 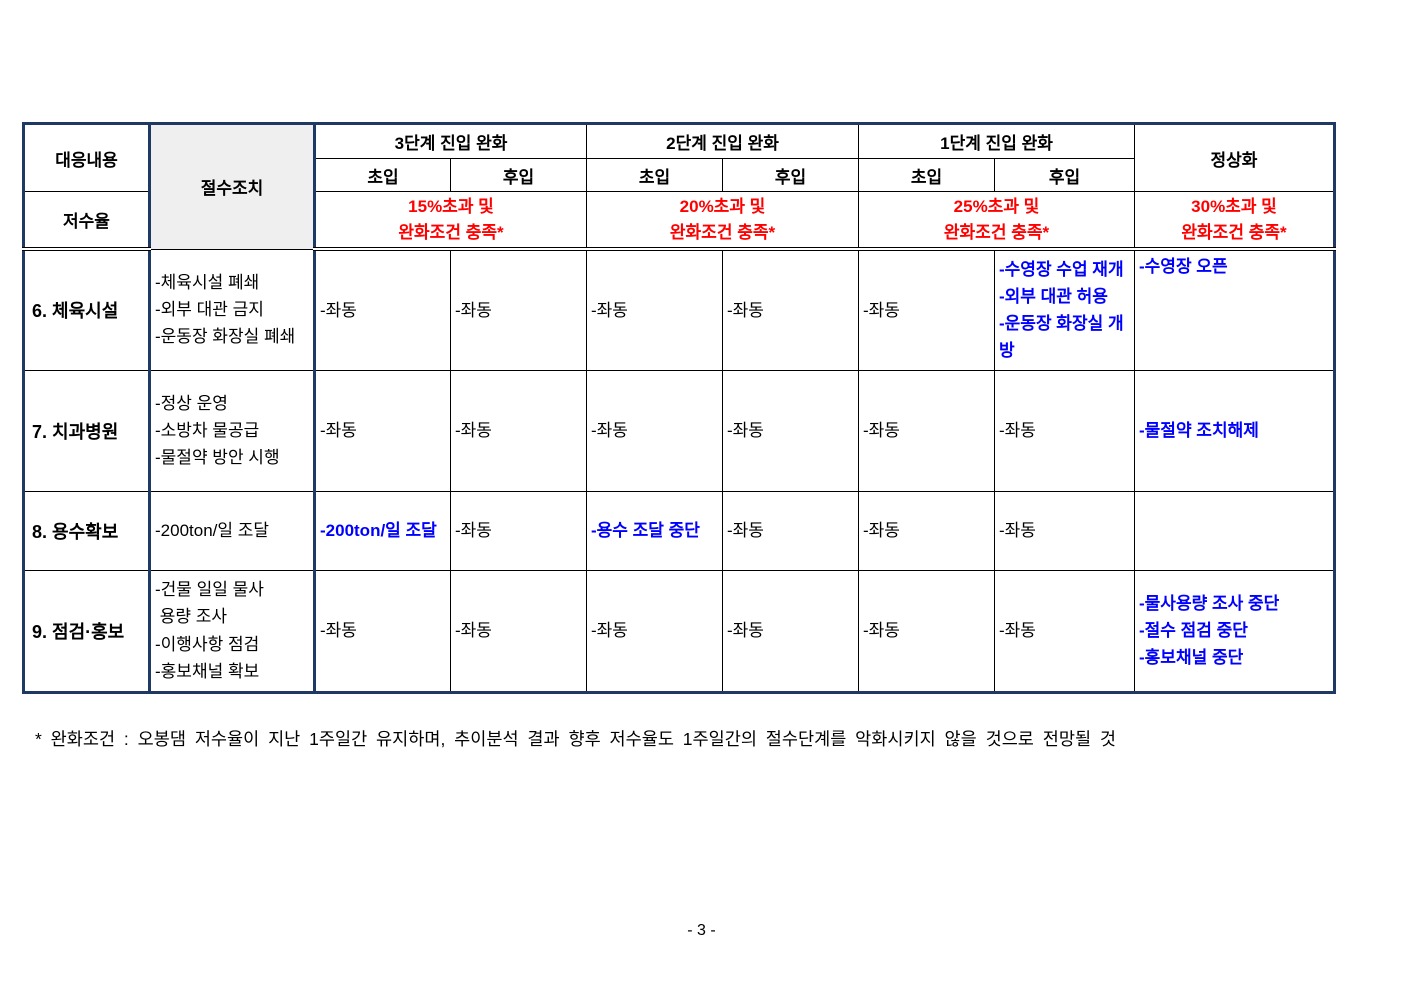 What do you see at coordinates (654, 430) in the screenshot?
I see `cell-dental-stage2-early: -좌동` at bounding box center [654, 430].